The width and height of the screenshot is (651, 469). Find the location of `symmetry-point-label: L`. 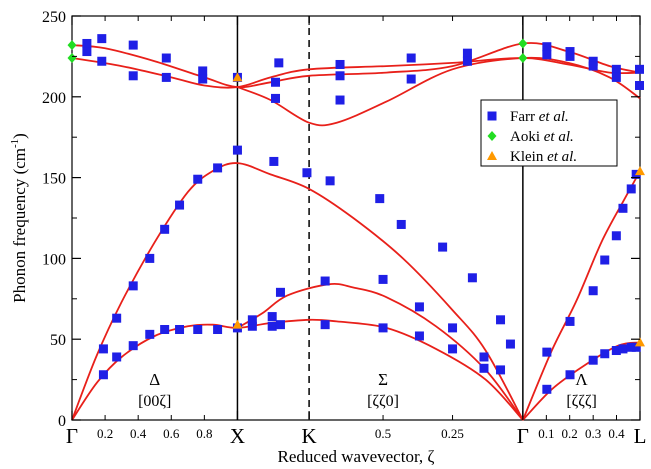

symmetry-point-label: L is located at coordinates (640, 436).